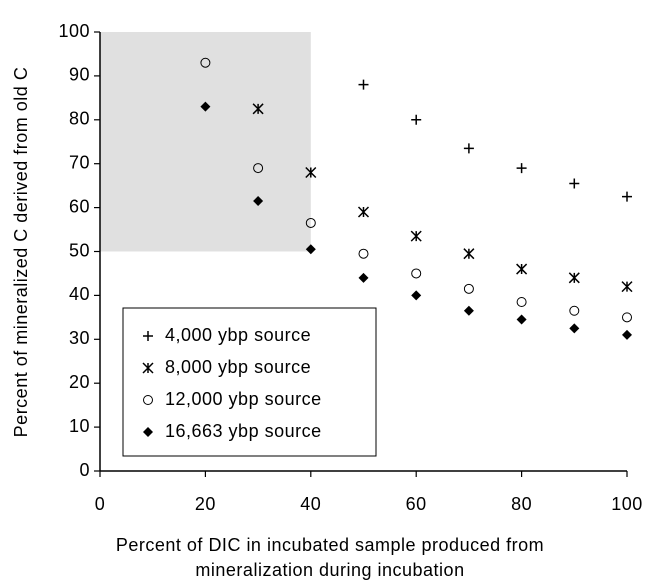  I want to click on x-tick-label: 100, so click(627, 504).